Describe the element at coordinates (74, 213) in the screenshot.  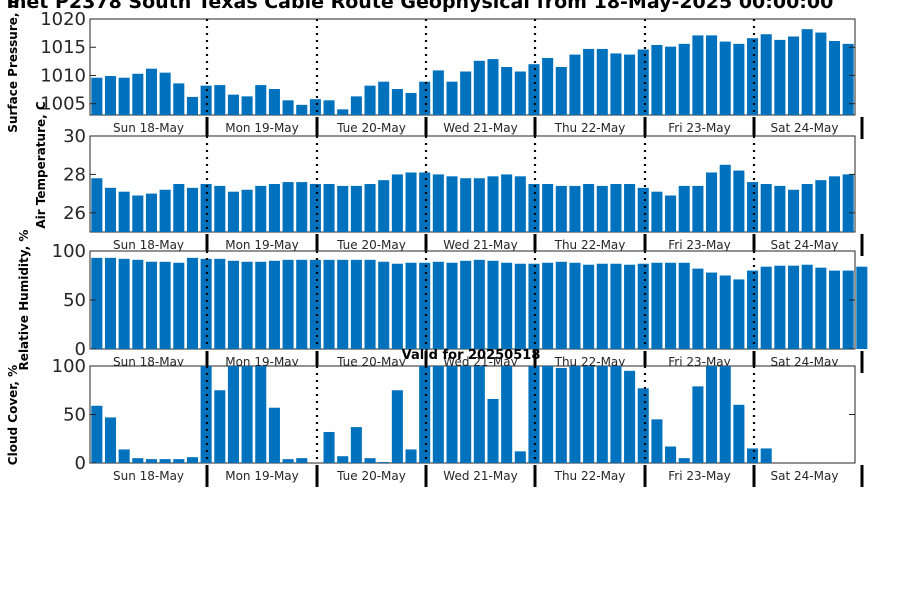
I see `y-tick-label: 26` at that location.